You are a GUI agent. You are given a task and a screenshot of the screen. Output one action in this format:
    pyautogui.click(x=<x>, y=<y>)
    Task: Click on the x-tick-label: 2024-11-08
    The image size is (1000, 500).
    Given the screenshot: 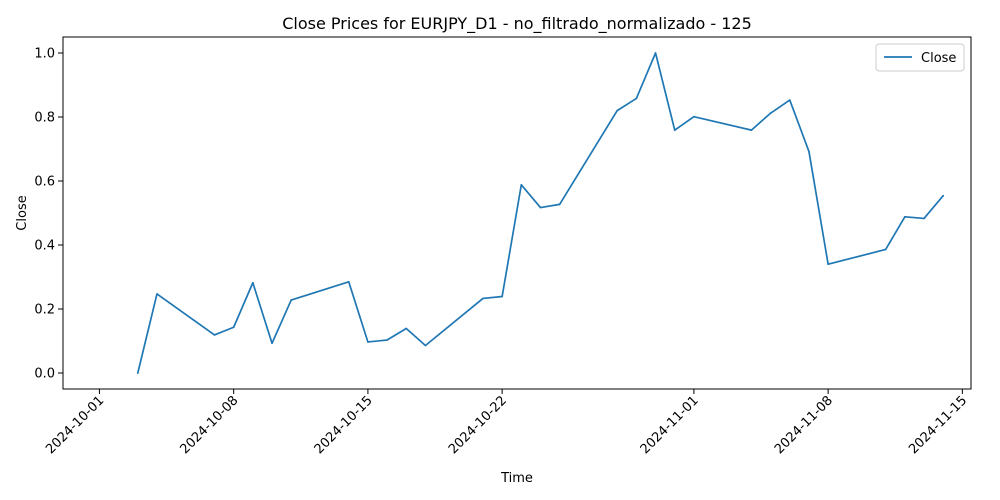 What is the action you would take?
    pyautogui.click(x=804, y=425)
    